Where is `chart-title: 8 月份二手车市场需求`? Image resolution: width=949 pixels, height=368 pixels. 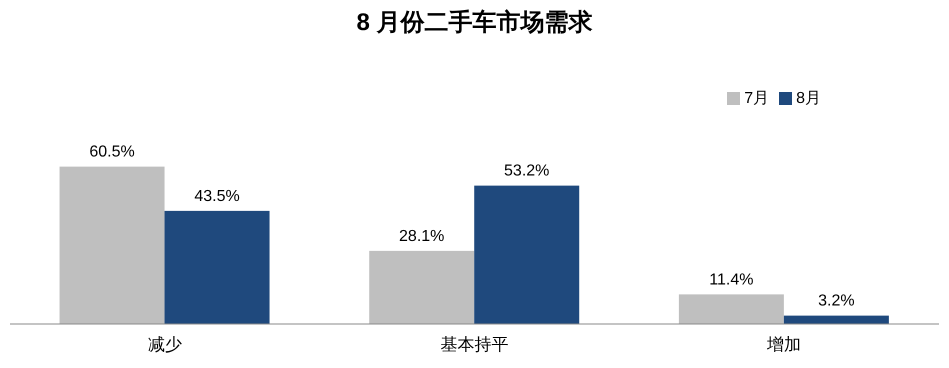
chart-title: 8 月份二手车市场需求 is located at coordinates (474, 23).